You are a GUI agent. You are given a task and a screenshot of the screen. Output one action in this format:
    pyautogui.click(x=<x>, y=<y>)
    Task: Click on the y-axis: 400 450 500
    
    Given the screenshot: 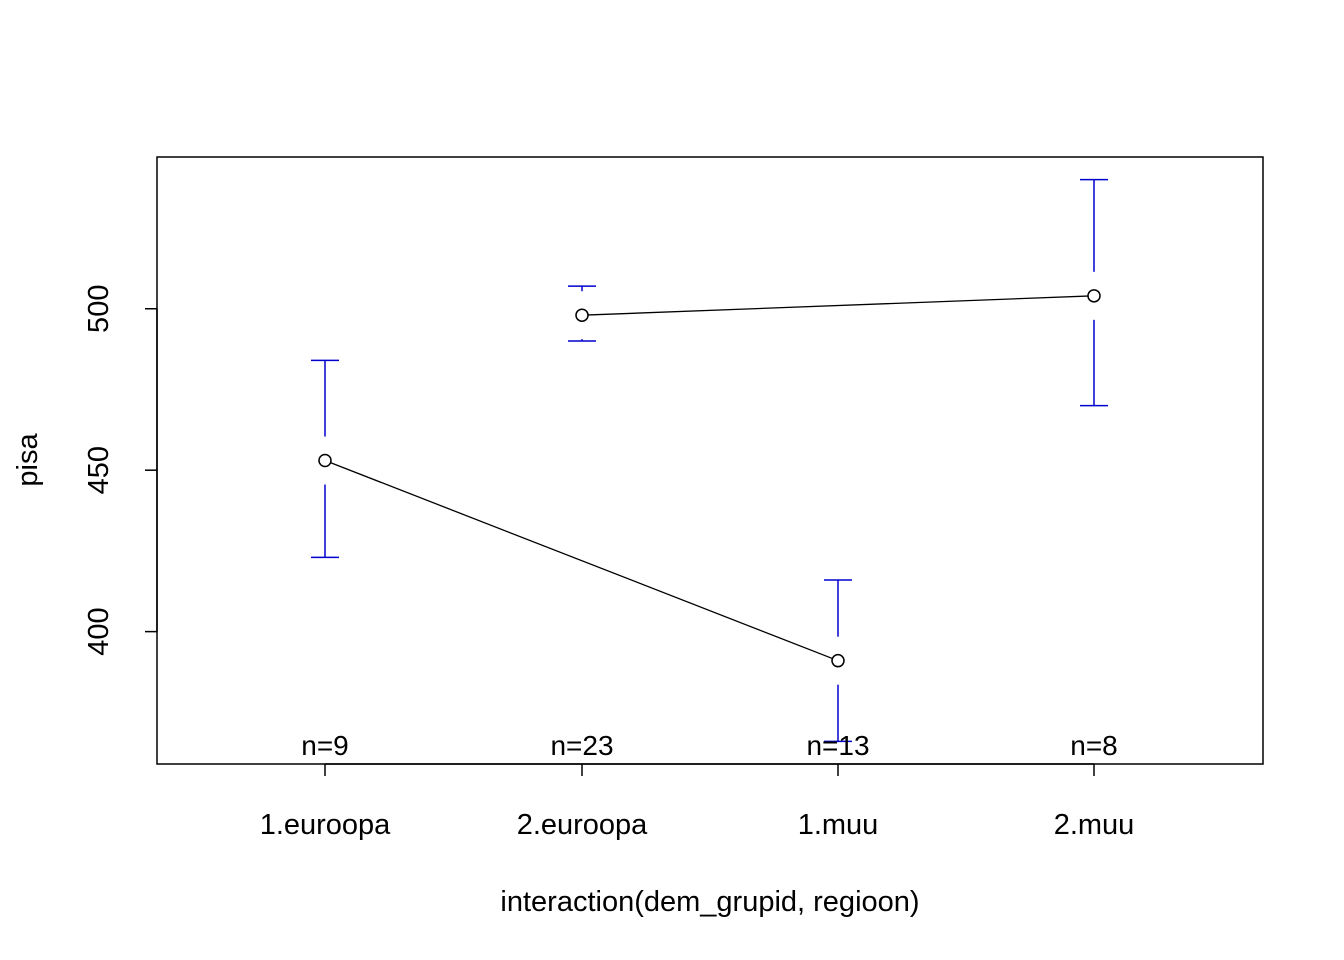 What is the action you would take?
    pyautogui.click(x=120, y=470)
    